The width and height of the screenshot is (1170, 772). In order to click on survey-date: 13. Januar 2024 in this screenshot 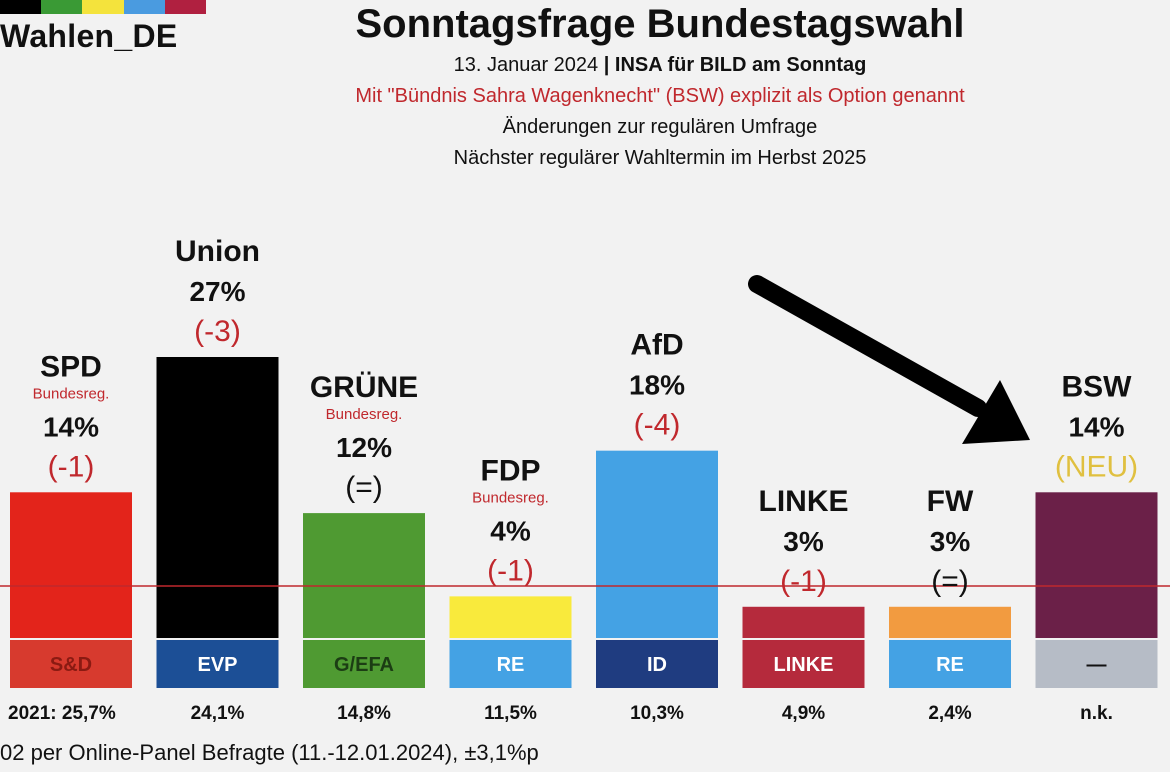, I will do `click(526, 65)`.